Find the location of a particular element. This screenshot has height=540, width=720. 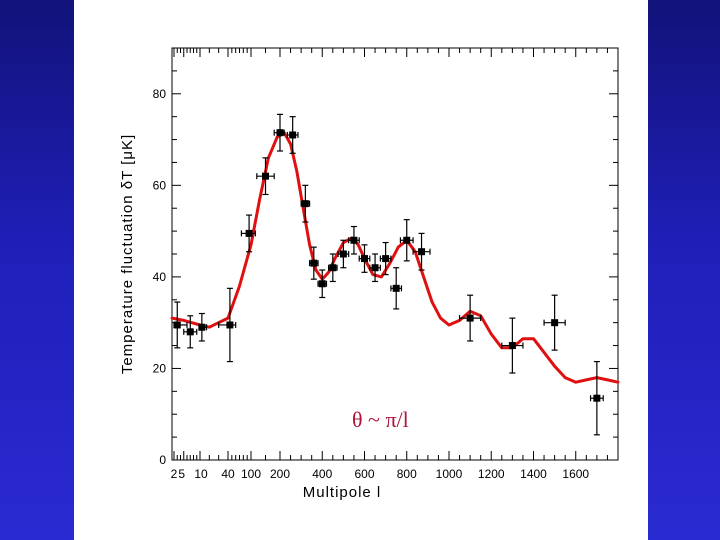

x-tick-label: 100 is located at coordinates (251, 474).